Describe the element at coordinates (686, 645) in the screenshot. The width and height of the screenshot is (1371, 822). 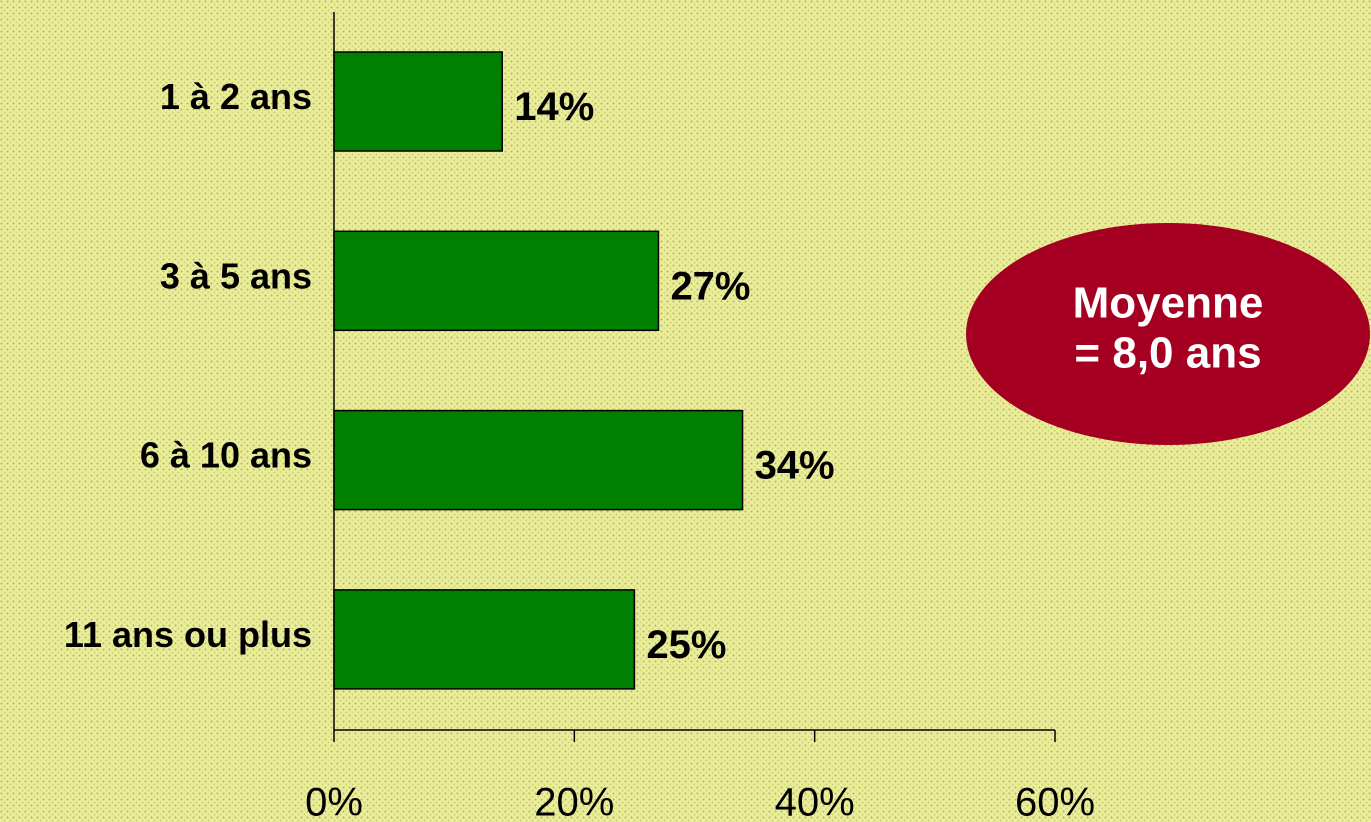
I see `value-label: 25%` at that location.